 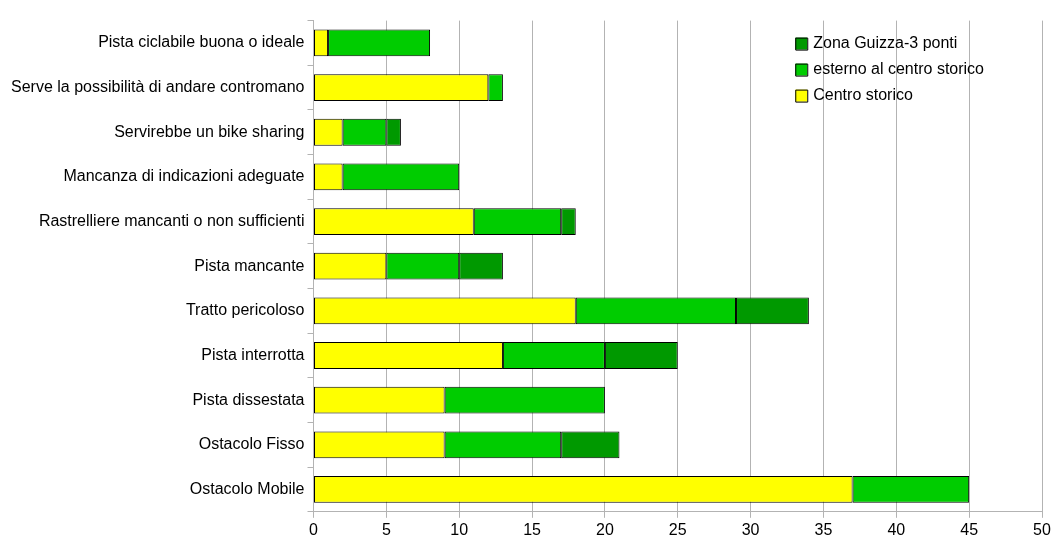 I want to click on x-tick-label: 25, so click(x=677, y=529).